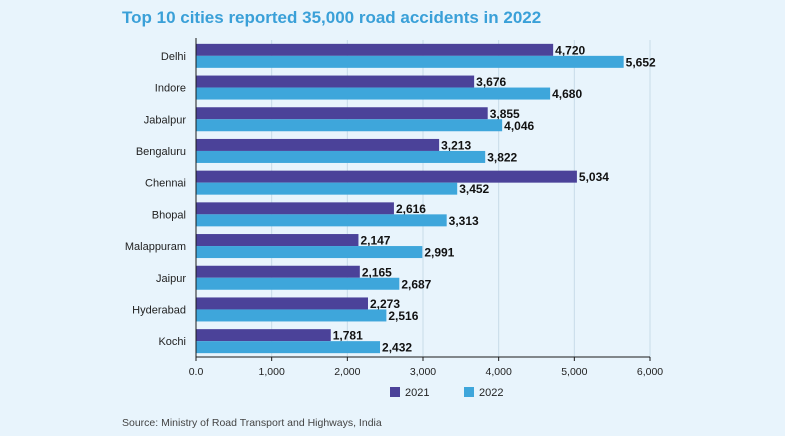 This screenshot has width=785, height=436. What do you see at coordinates (502, 157) in the screenshot?
I see `data-label: 3,822` at bounding box center [502, 157].